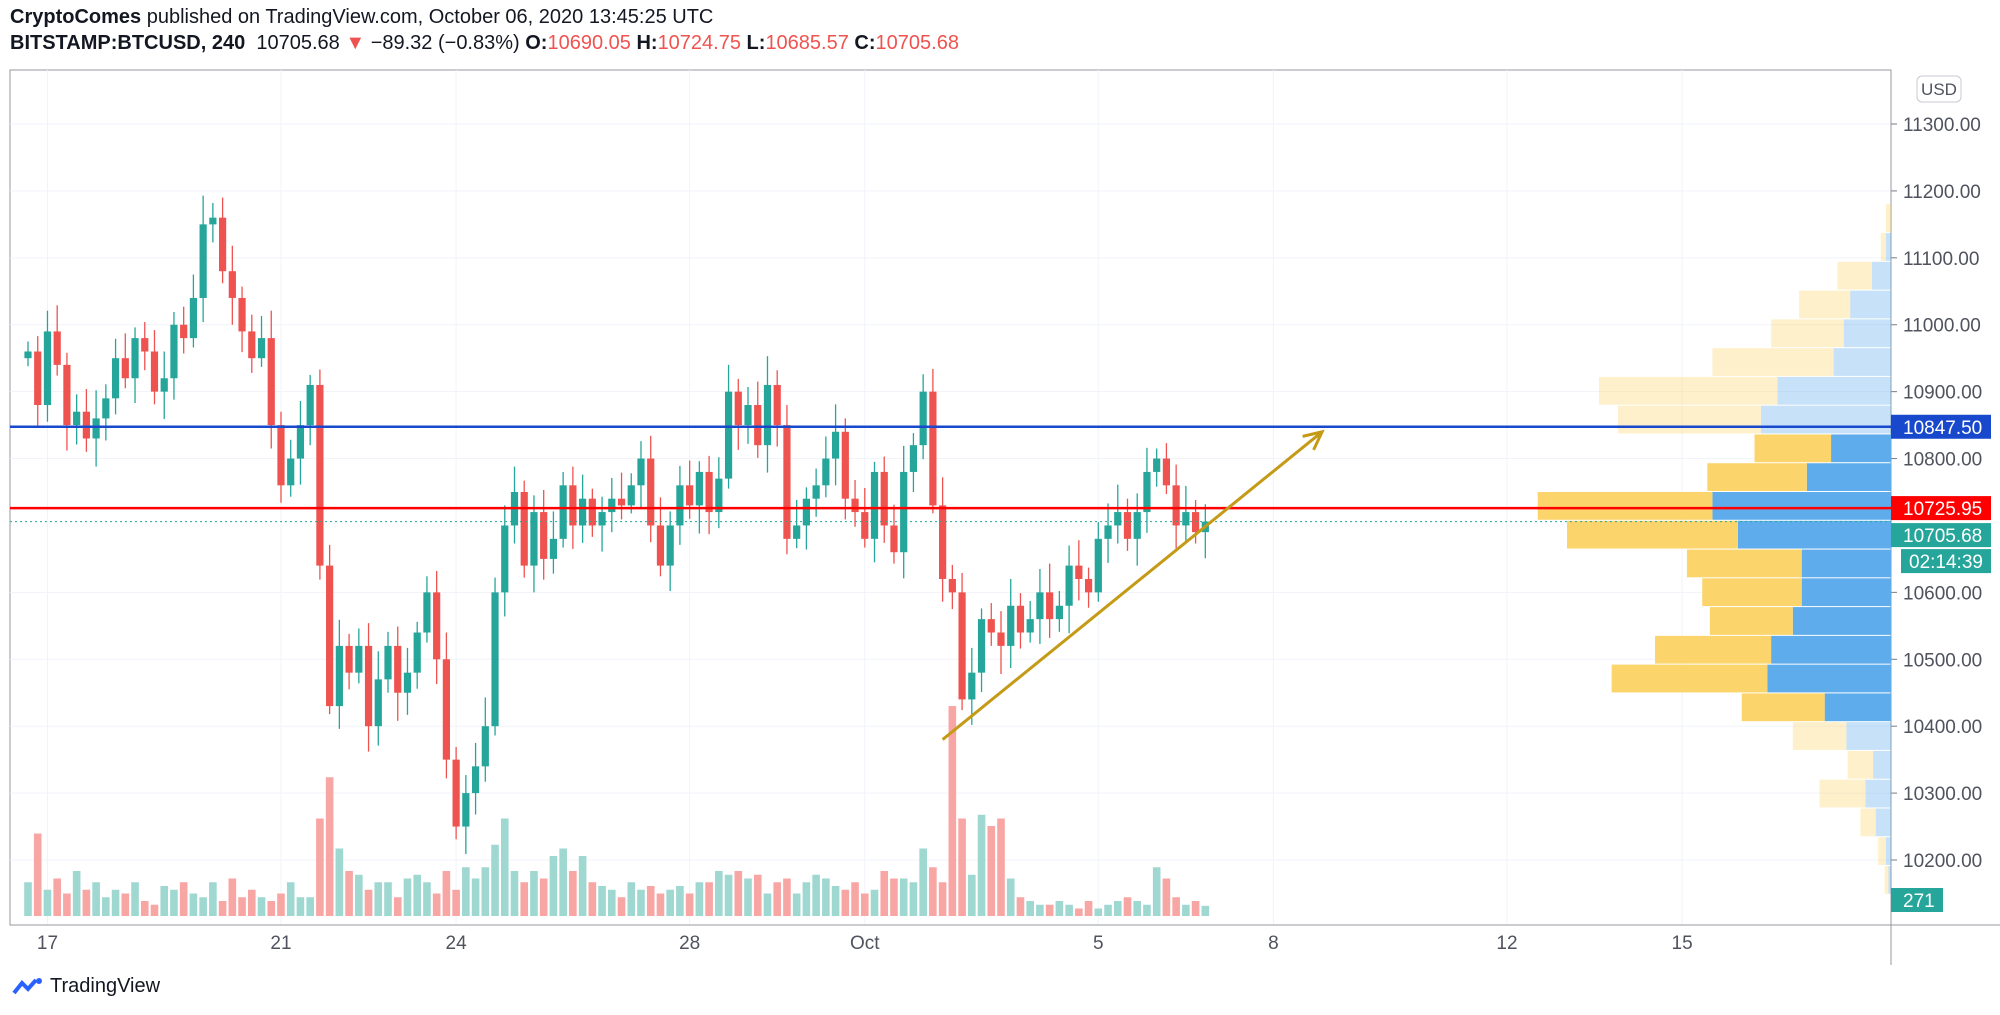 The width and height of the screenshot is (2000, 1015). Describe the element at coordinates (1313, 440) in the screenshot. I see `trend-arrow-head-icon` at that location.